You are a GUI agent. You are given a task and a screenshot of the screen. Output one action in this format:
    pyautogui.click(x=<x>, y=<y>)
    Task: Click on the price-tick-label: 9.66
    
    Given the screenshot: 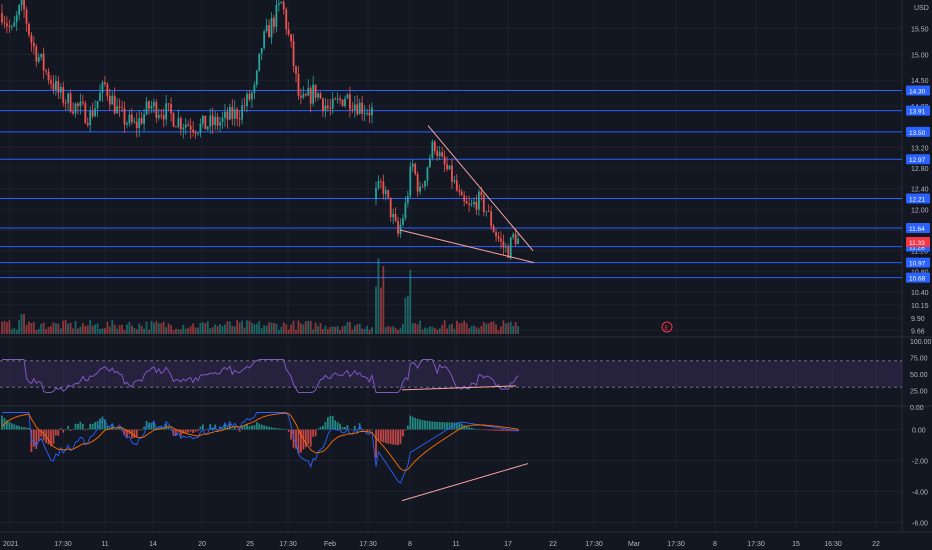 What is the action you would take?
    pyautogui.click(x=918, y=331)
    